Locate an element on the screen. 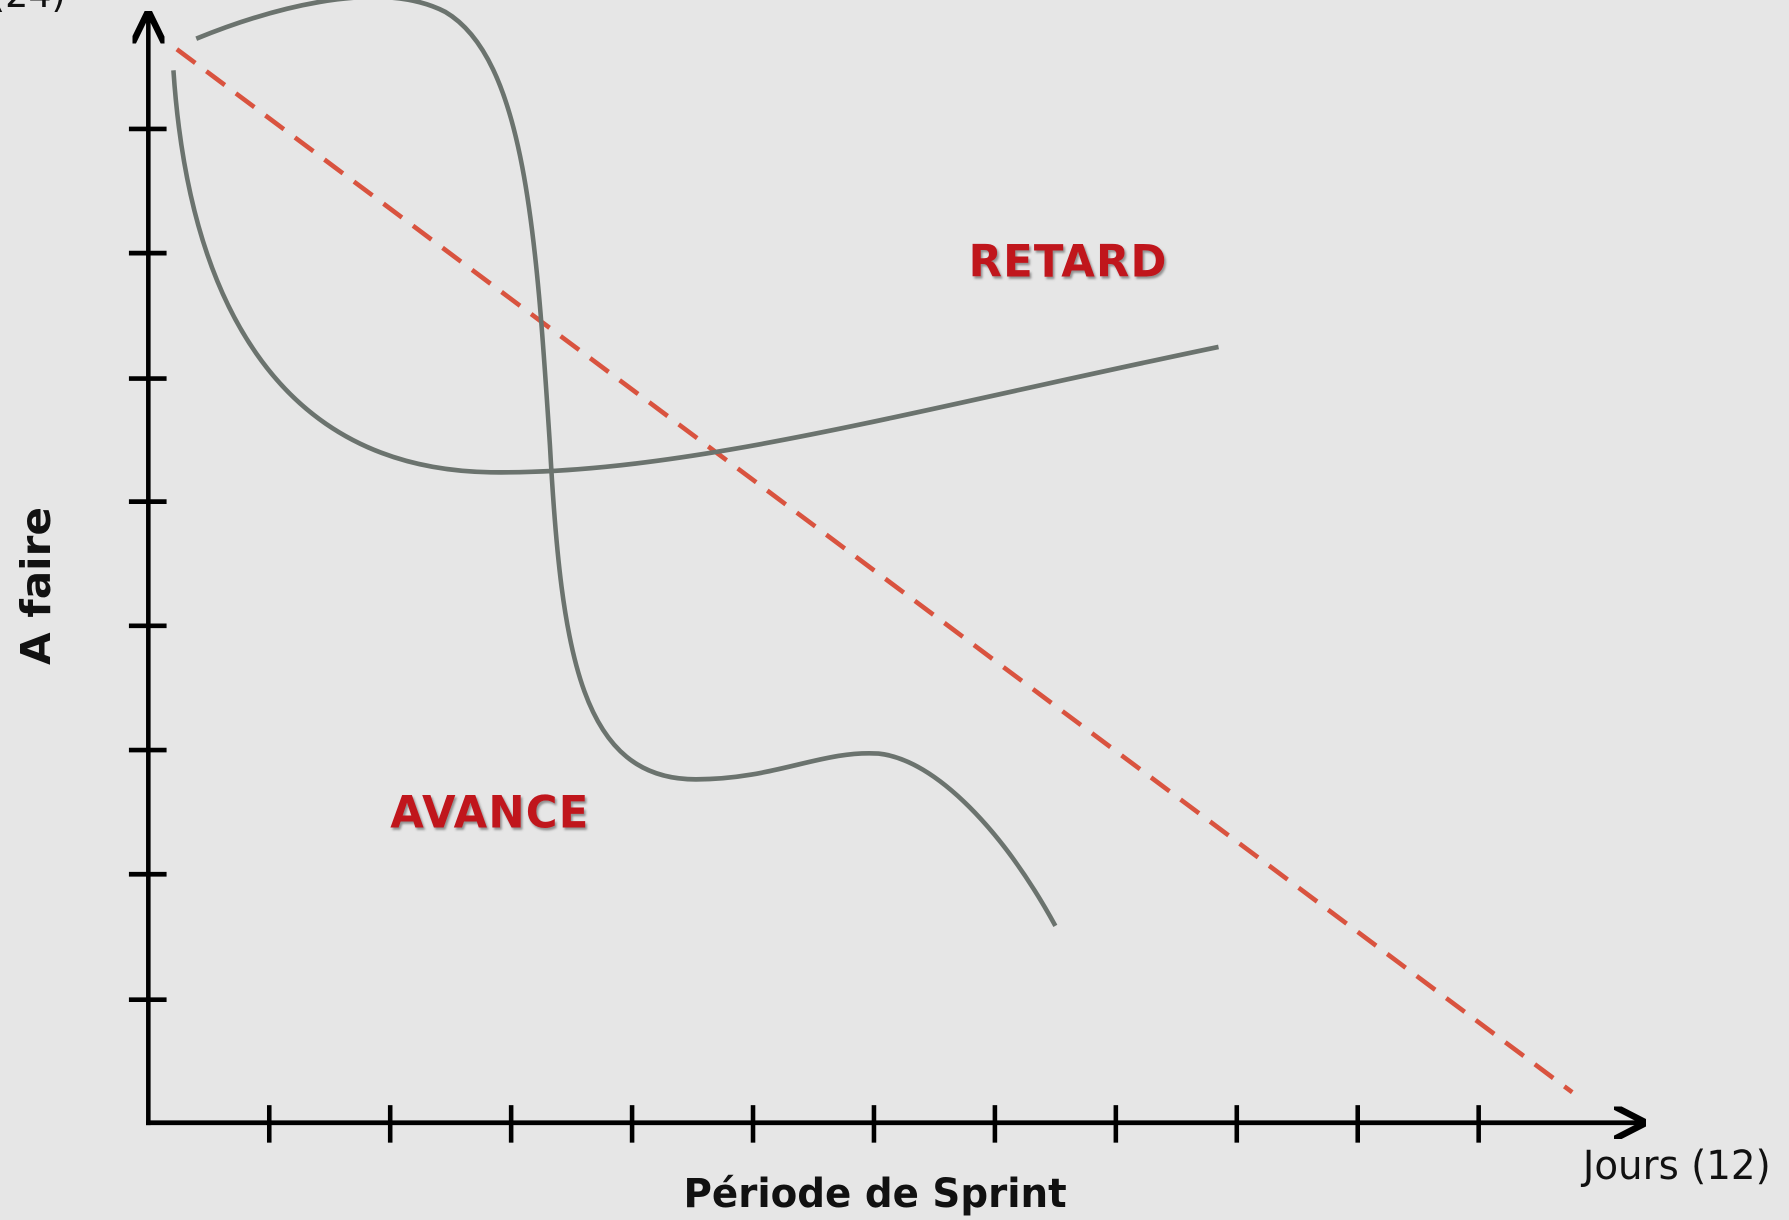  x-axis-title: Période de Sprint is located at coordinates (875, 1195).